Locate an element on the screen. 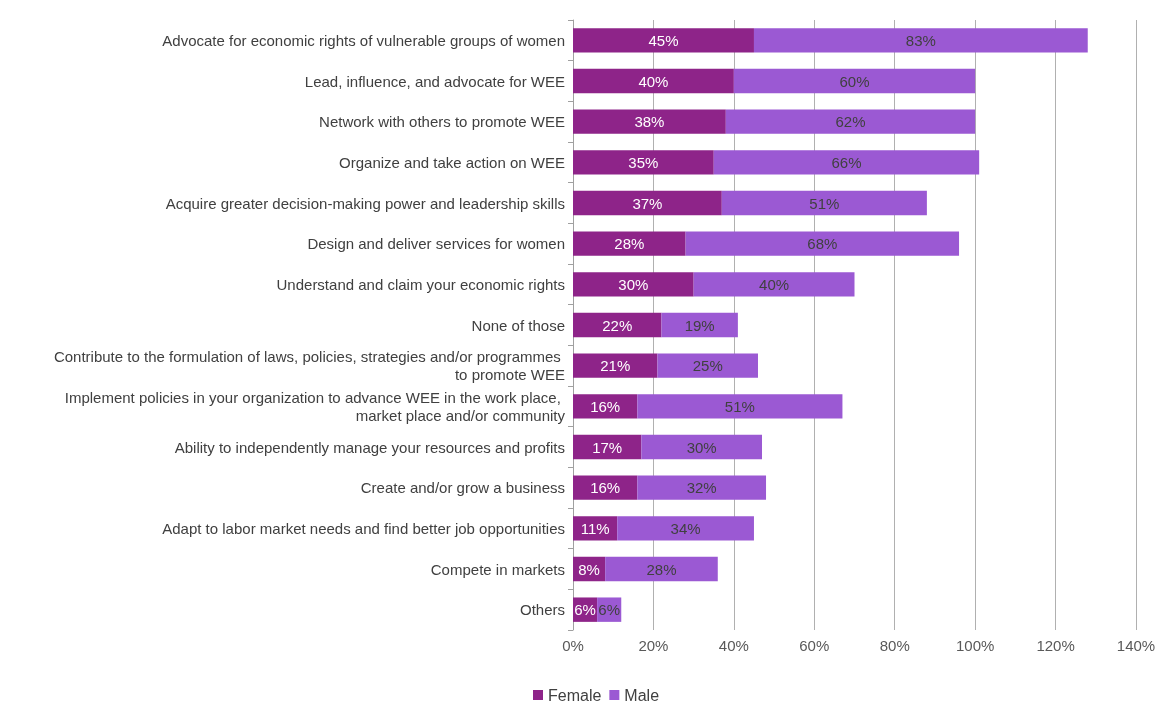 The width and height of the screenshot is (1174, 716). y-tick-label: Advocate for economic rights of vulnerable groups of women is located at coordinates (363, 40).